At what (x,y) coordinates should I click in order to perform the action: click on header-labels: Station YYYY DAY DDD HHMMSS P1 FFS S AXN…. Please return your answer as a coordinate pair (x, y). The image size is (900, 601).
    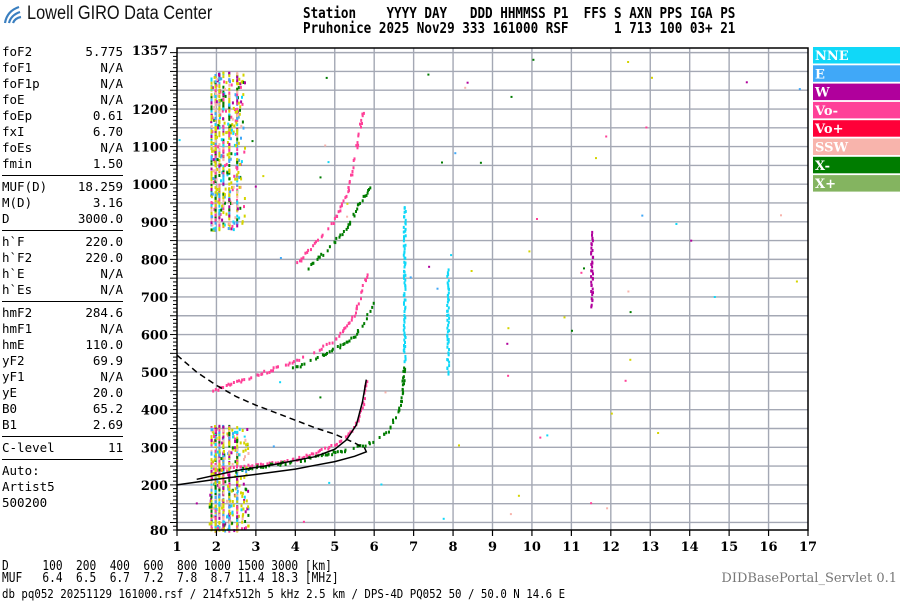
    Looking at the image, I should click on (519, 13).